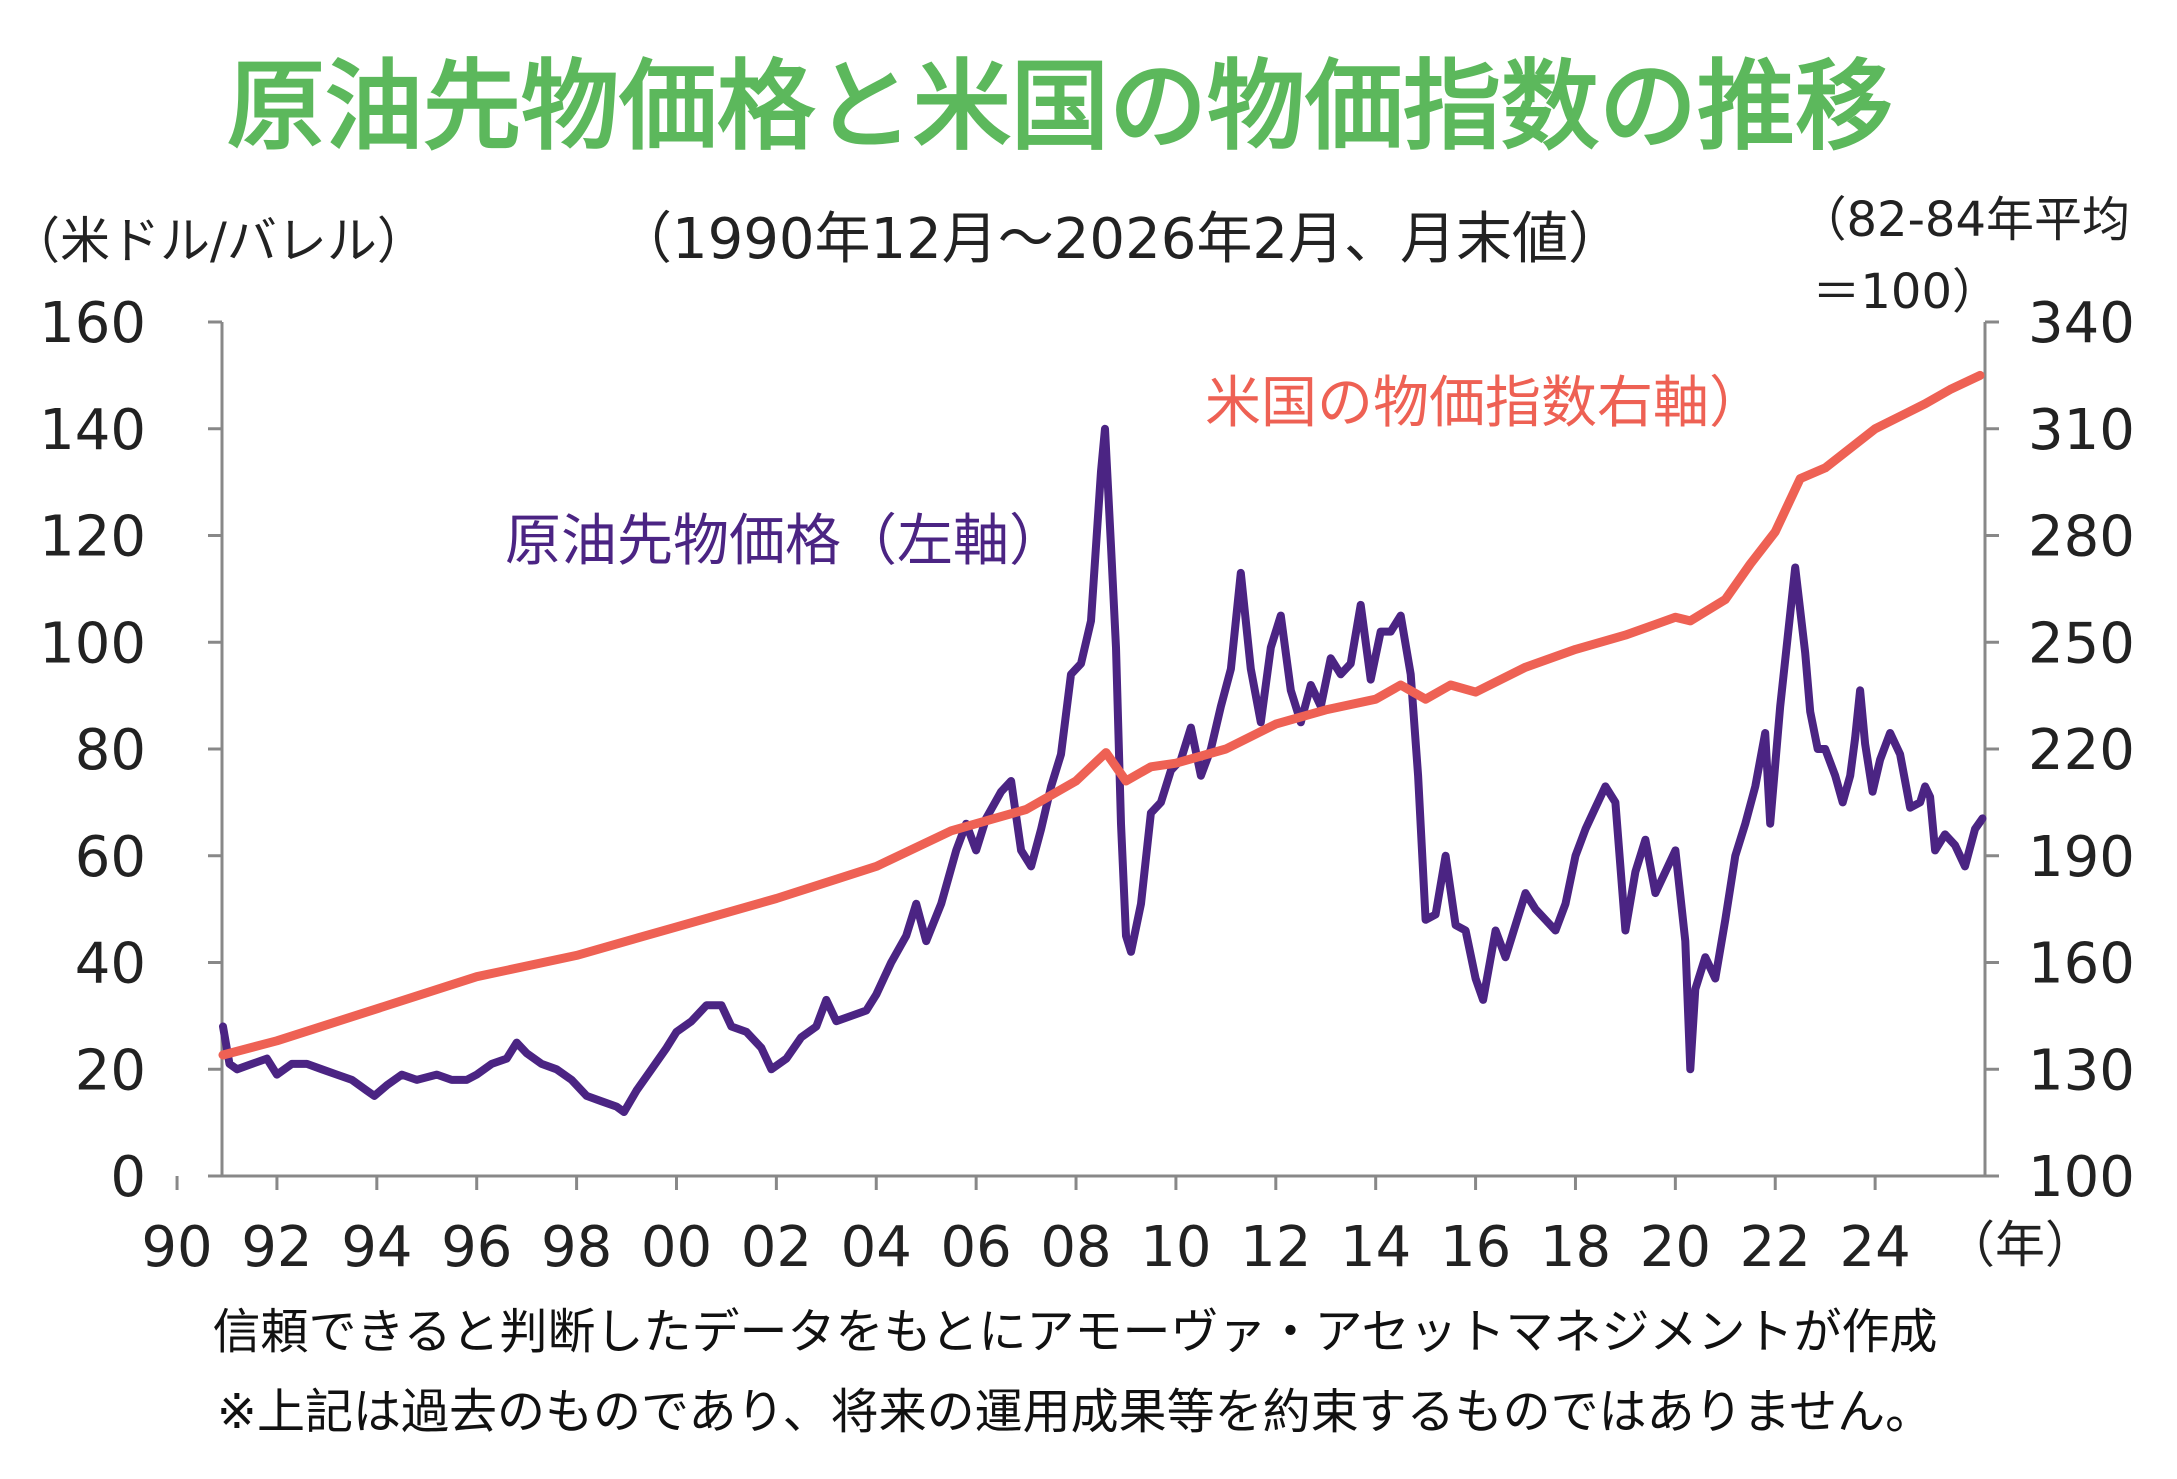 The height and width of the screenshot is (1479, 2177). What do you see at coordinates (1675, 1247) in the screenshot?
I see `x-tick-label: 20` at bounding box center [1675, 1247].